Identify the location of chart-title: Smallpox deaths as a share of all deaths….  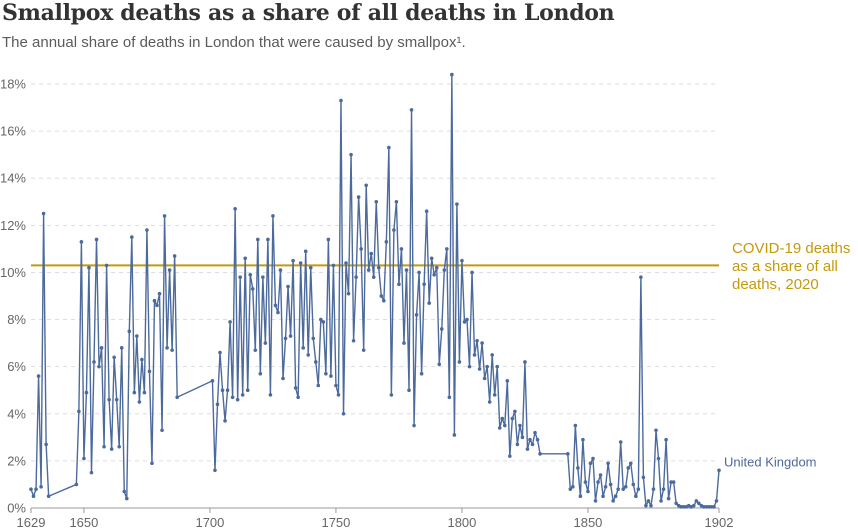
(308, 13).